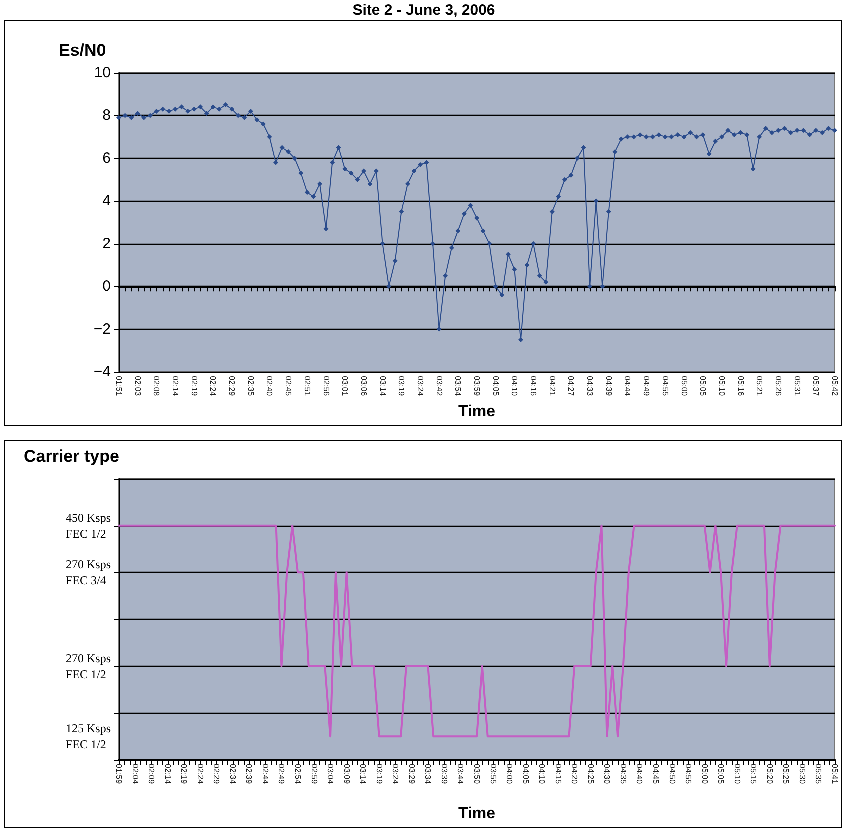 This screenshot has height=832, width=848. Describe the element at coordinates (477, 386) in the screenshot. I see `x-tick-label: 03:59` at that location.